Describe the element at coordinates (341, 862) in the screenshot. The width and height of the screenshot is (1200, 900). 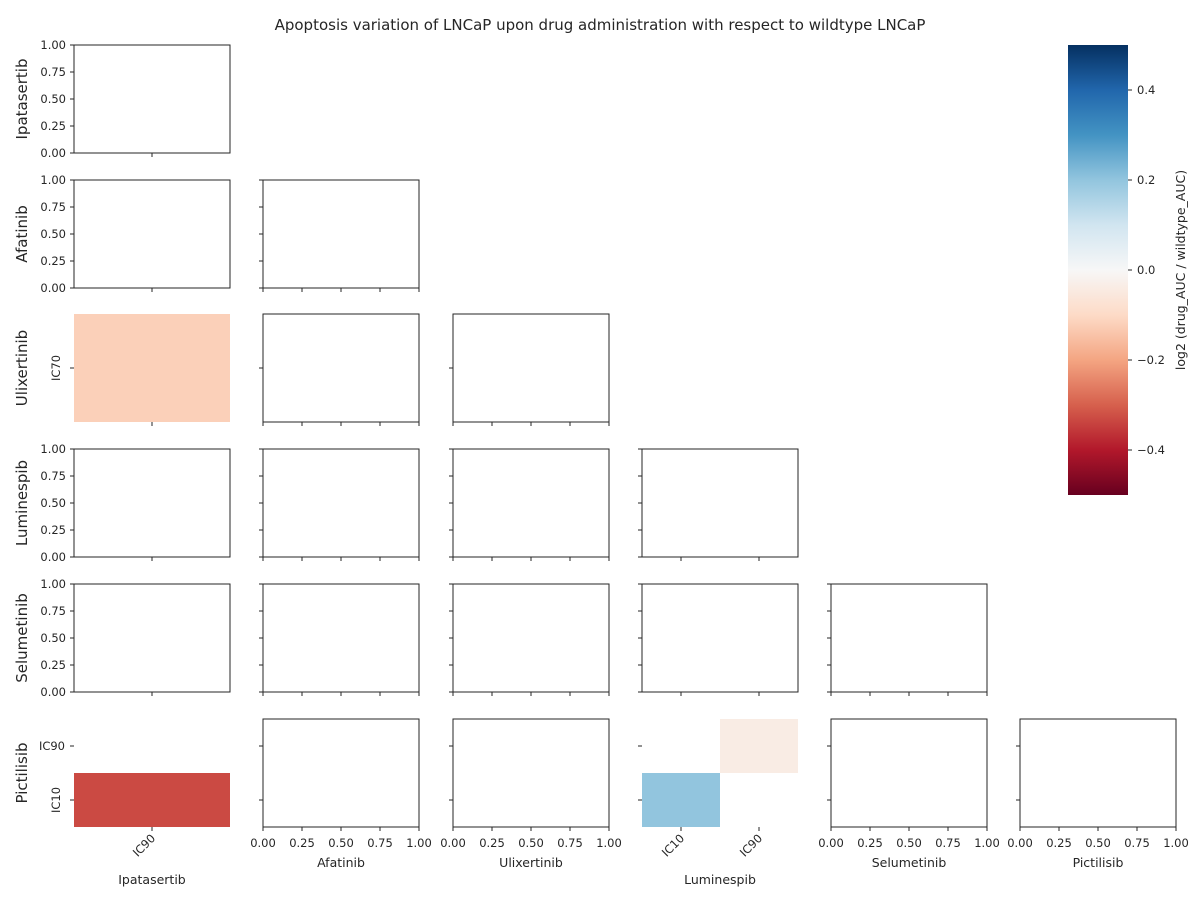
I see `col-label-afatinib: Afatinib` at that location.